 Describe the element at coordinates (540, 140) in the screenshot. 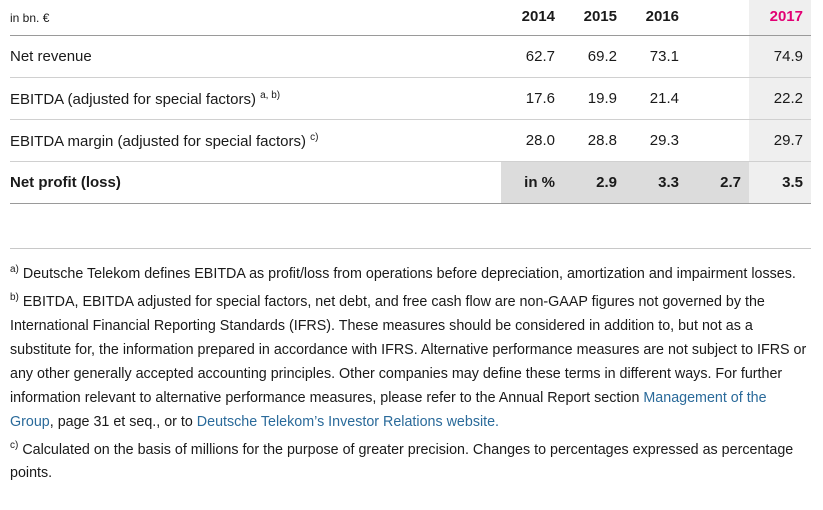

I see `cell-value: 28.0` at that location.